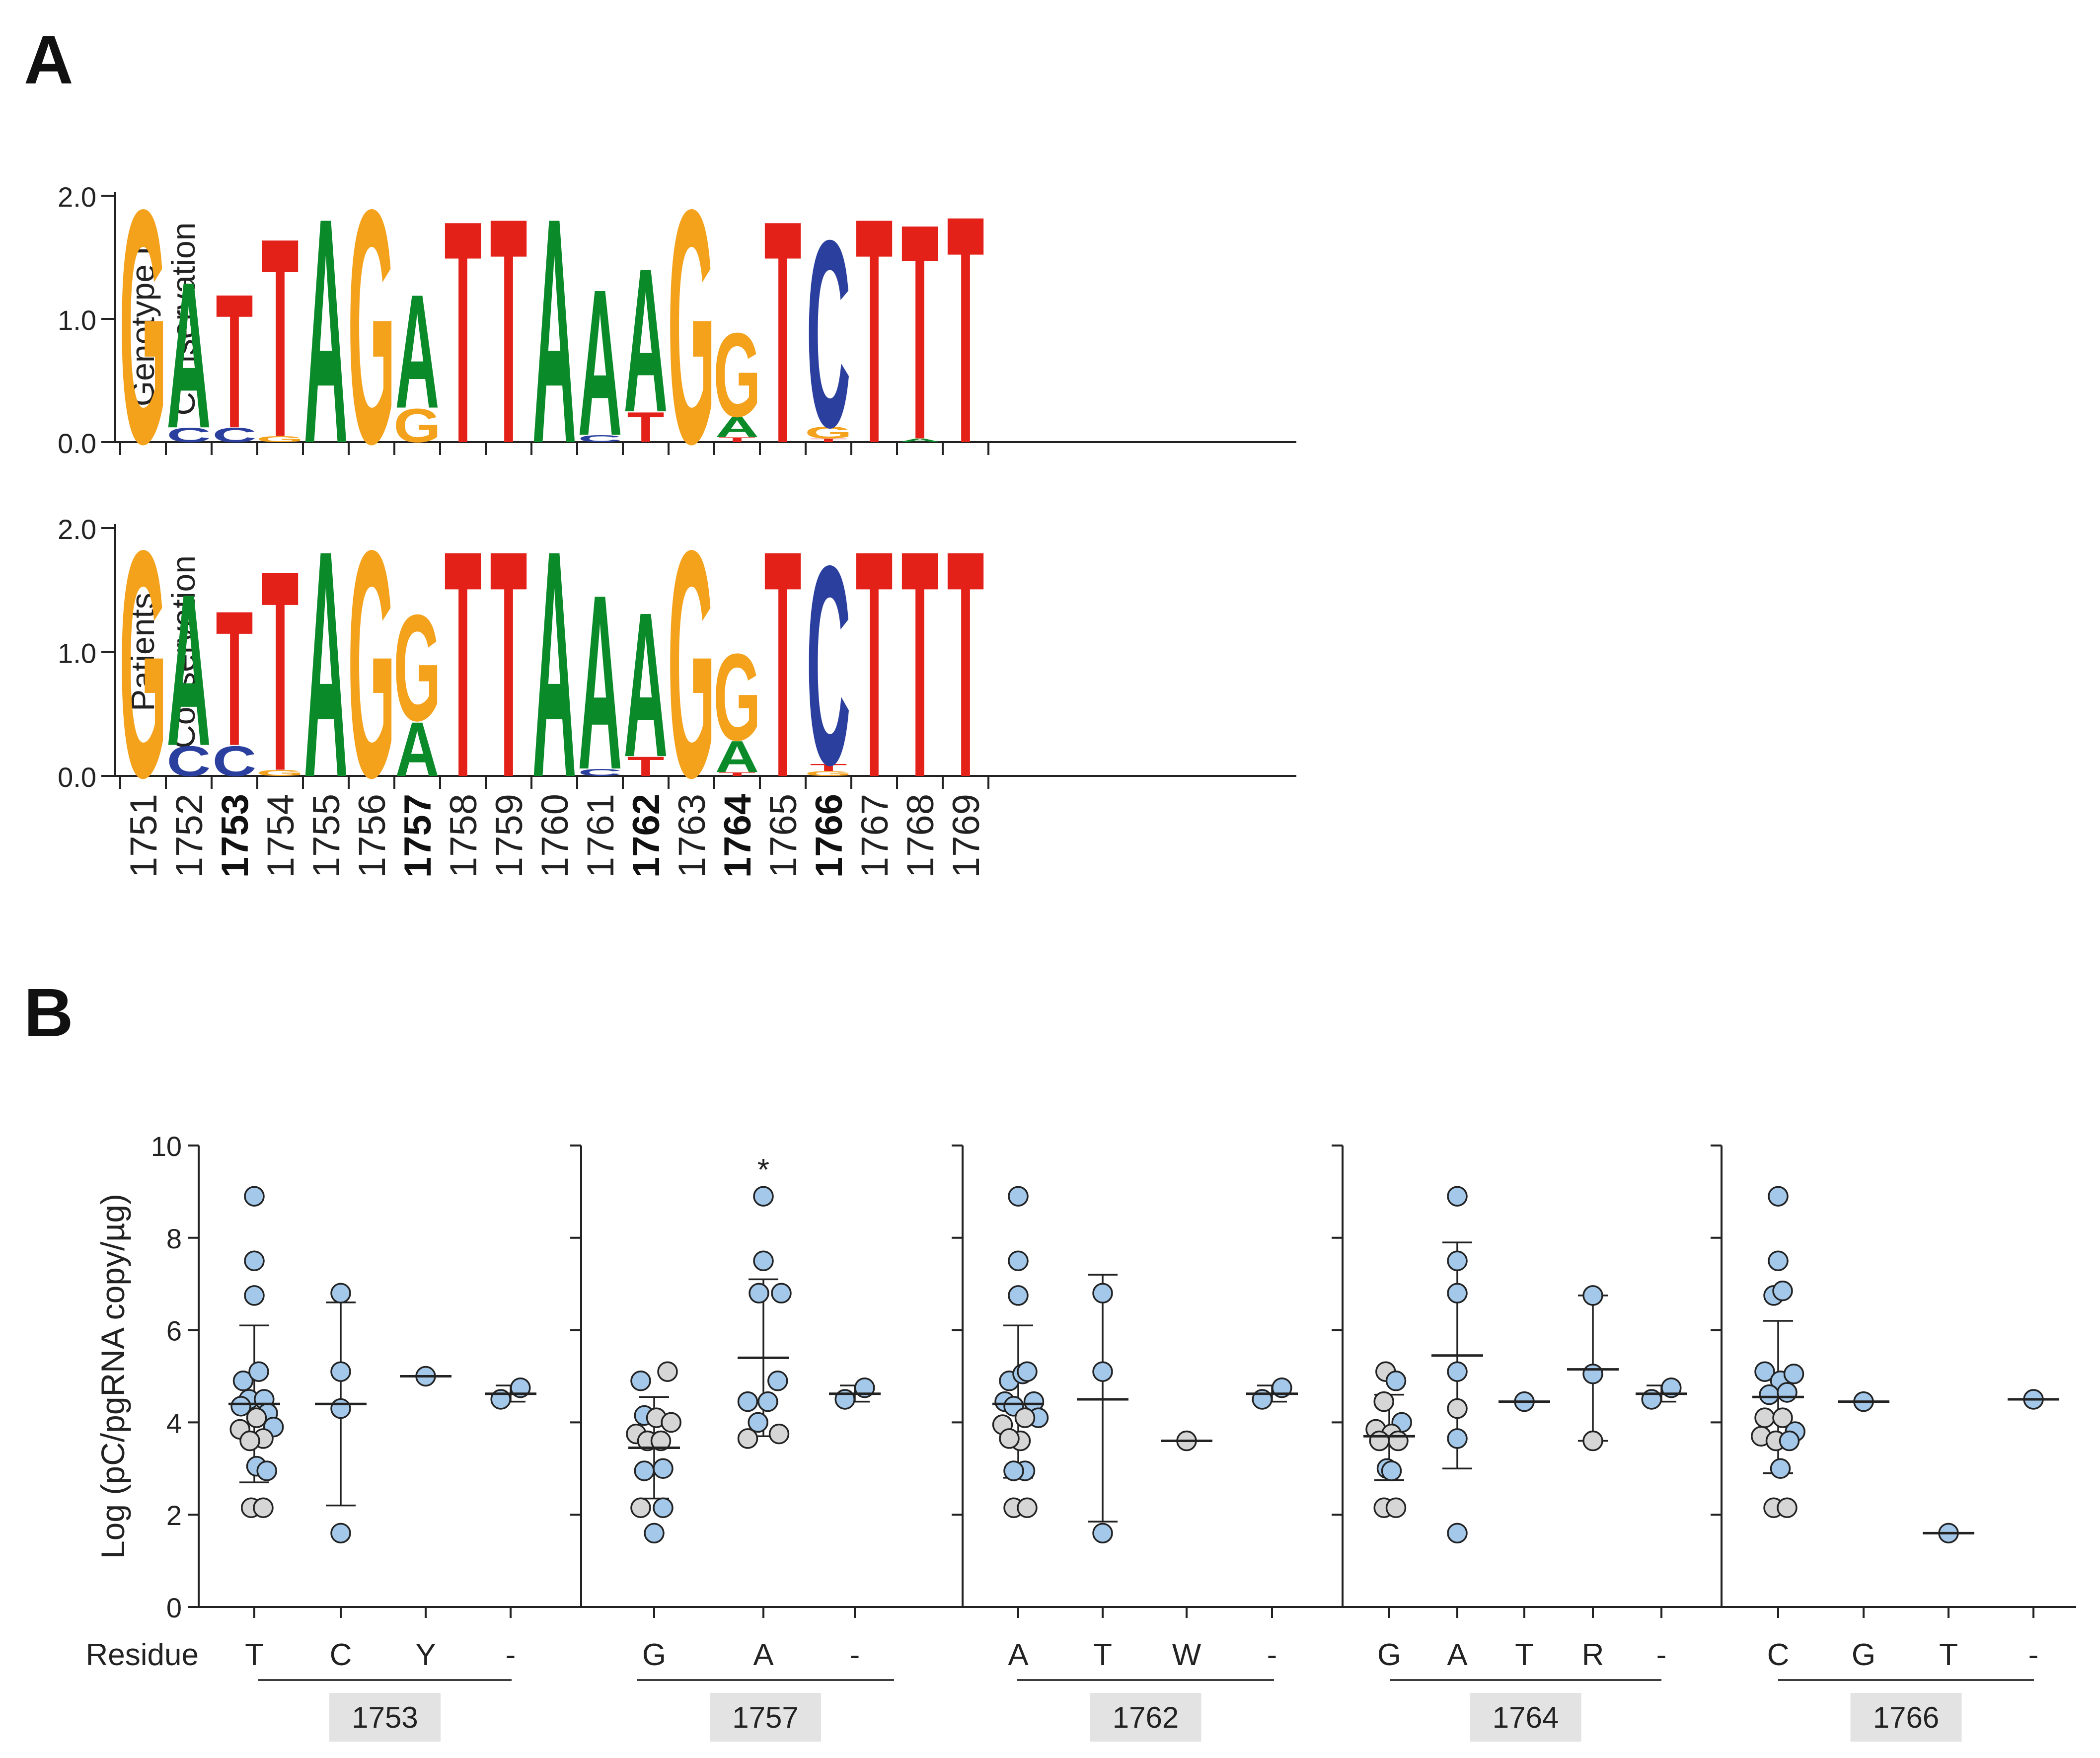  Describe the element at coordinates (174, 1607) in the screenshot. I see `scatter-y-tick-label: 0` at that location.